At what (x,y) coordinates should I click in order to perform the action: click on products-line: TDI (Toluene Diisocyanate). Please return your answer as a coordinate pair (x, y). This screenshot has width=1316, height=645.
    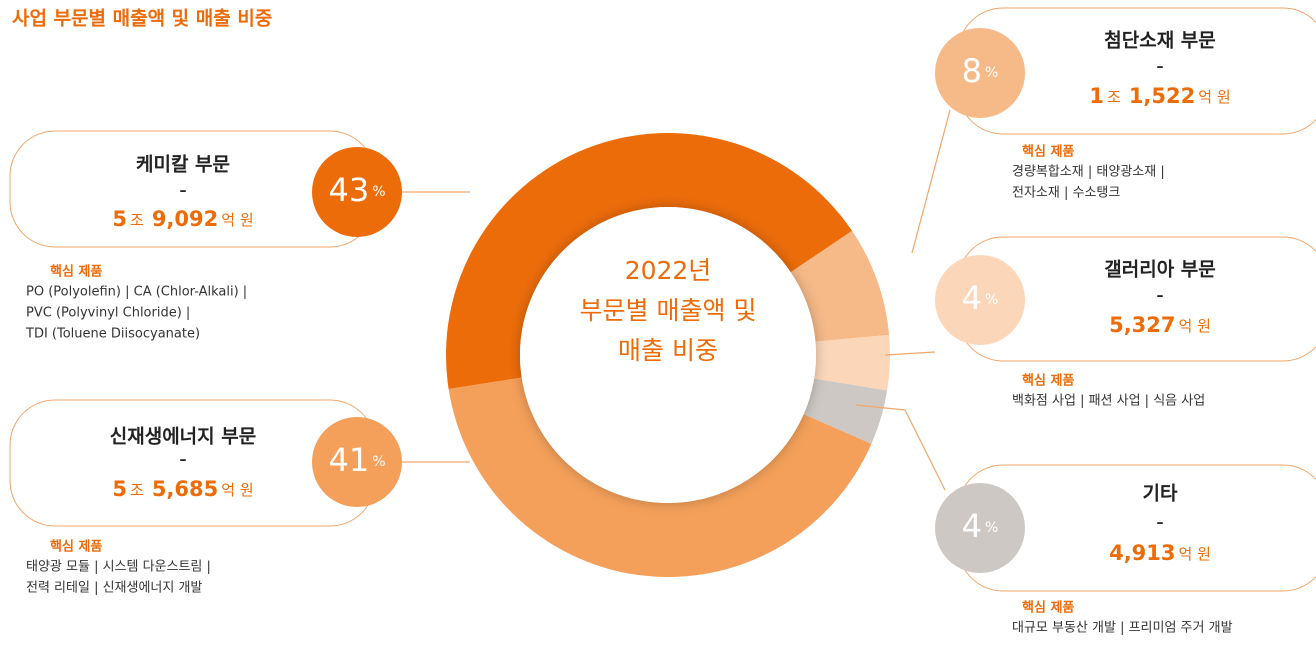
    Looking at the image, I should click on (112, 334).